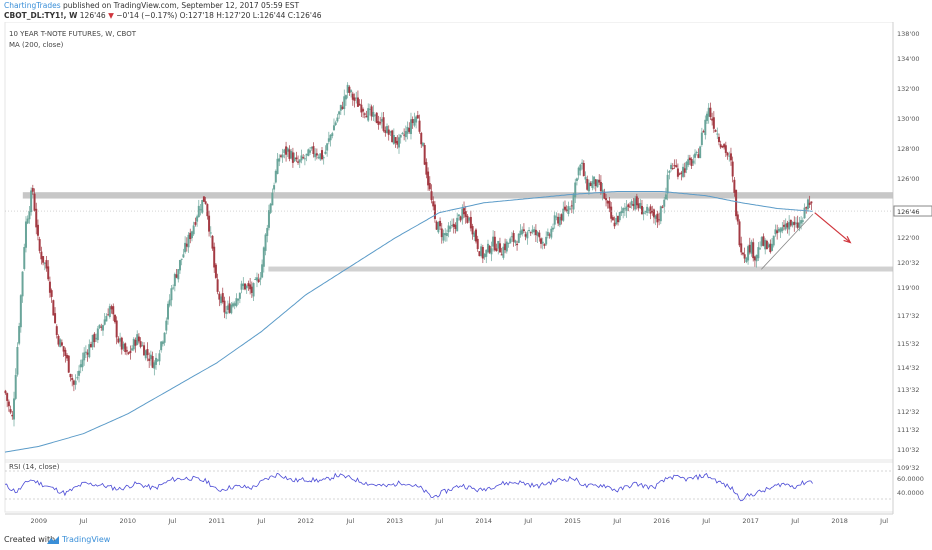  Describe the element at coordinates (908, 238) in the screenshot. I see `y-tick-label: 122'00` at that location.